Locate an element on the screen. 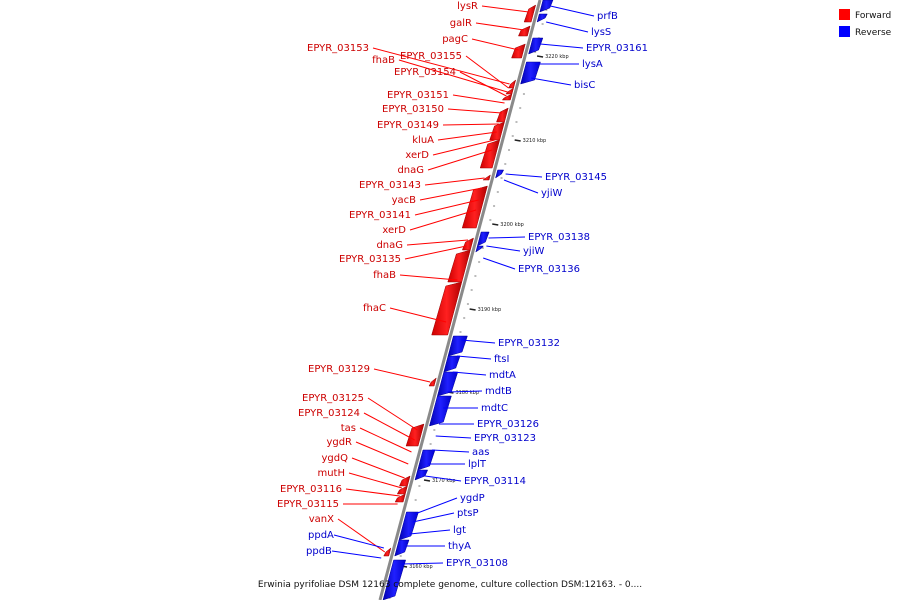  forward-gene-label: EPYR_03150 is located at coordinates (413, 109).